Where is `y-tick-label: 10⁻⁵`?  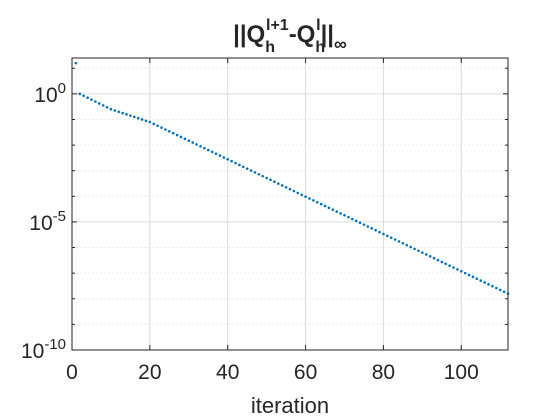
y-tick-label: 10⁻⁵ is located at coordinates (47, 221).